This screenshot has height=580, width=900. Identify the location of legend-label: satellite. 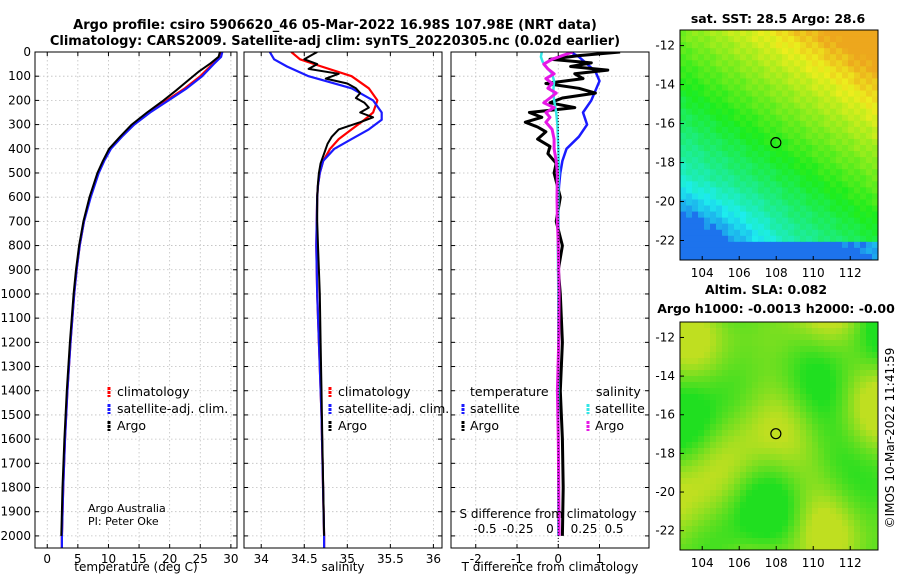
(495, 408).